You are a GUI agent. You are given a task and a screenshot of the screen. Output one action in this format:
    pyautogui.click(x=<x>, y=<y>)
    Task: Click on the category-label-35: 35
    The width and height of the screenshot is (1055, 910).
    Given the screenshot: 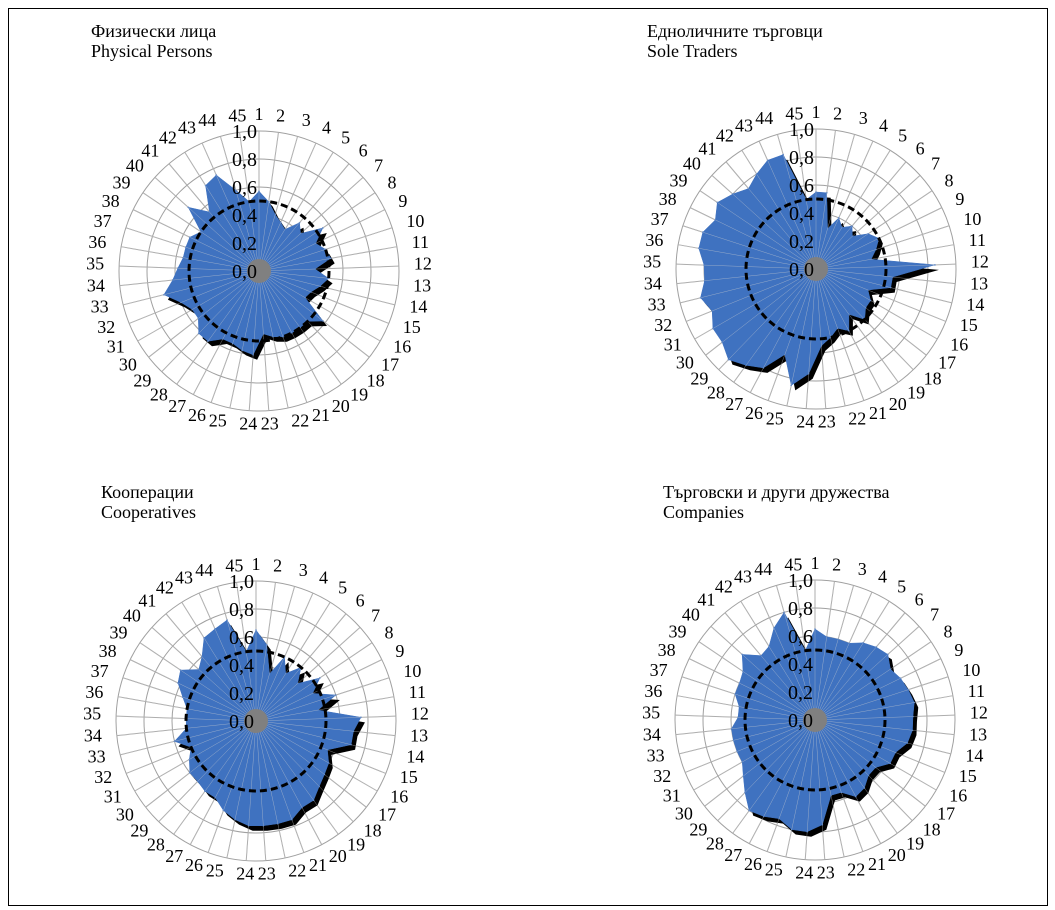 What is the action you would take?
    pyautogui.click(x=652, y=262)
    